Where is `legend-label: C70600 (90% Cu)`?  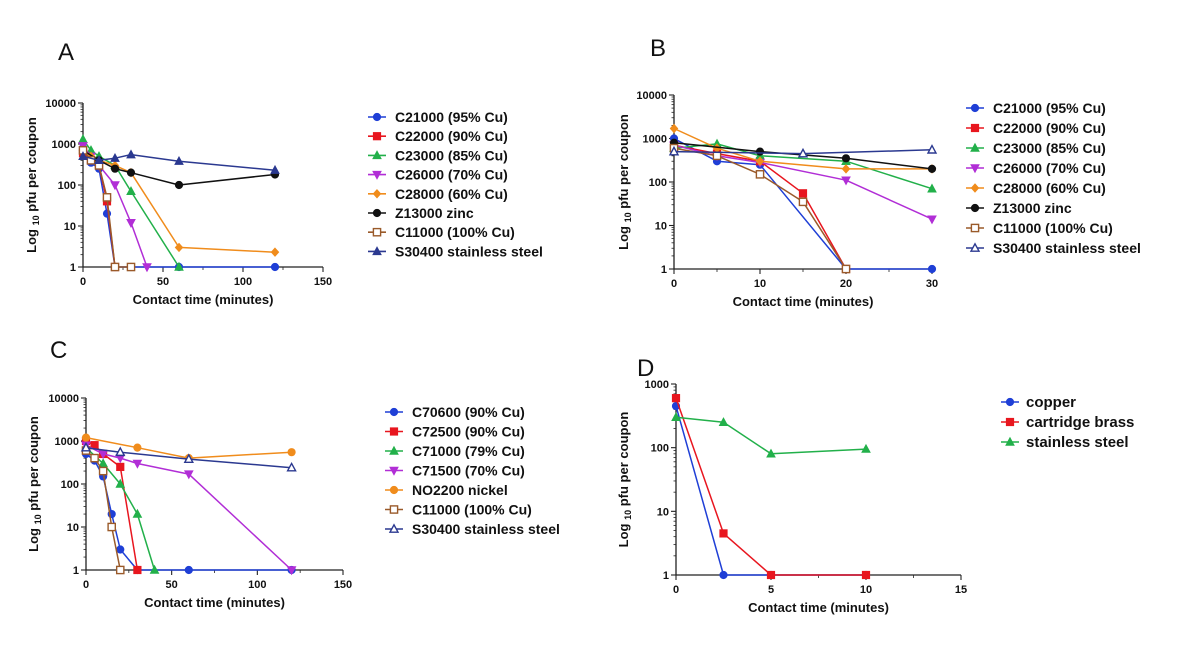 legend-label: C70600 (90% Cu) is located at coordinates (468, 412).